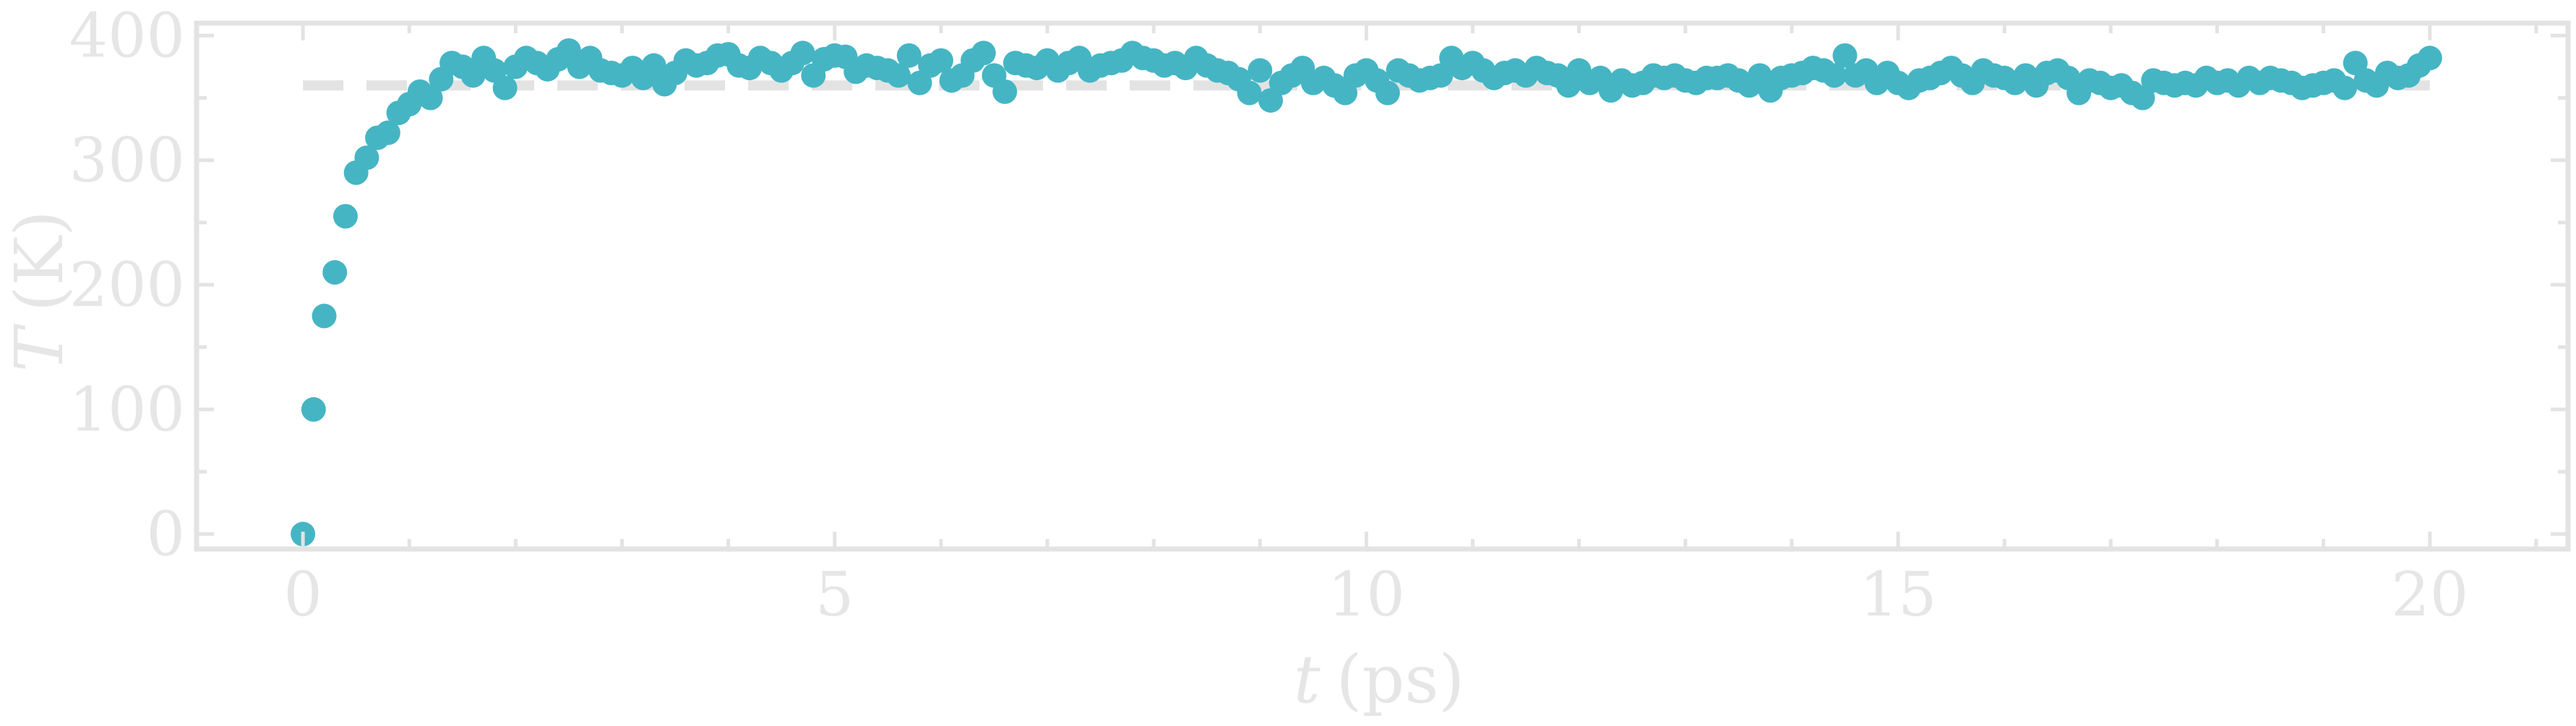 This screenshot has width=2576, height=726. Describe the element at coordinates (40, 261) in the screenshot. I see `y-axis-unit: (K)` at that location.